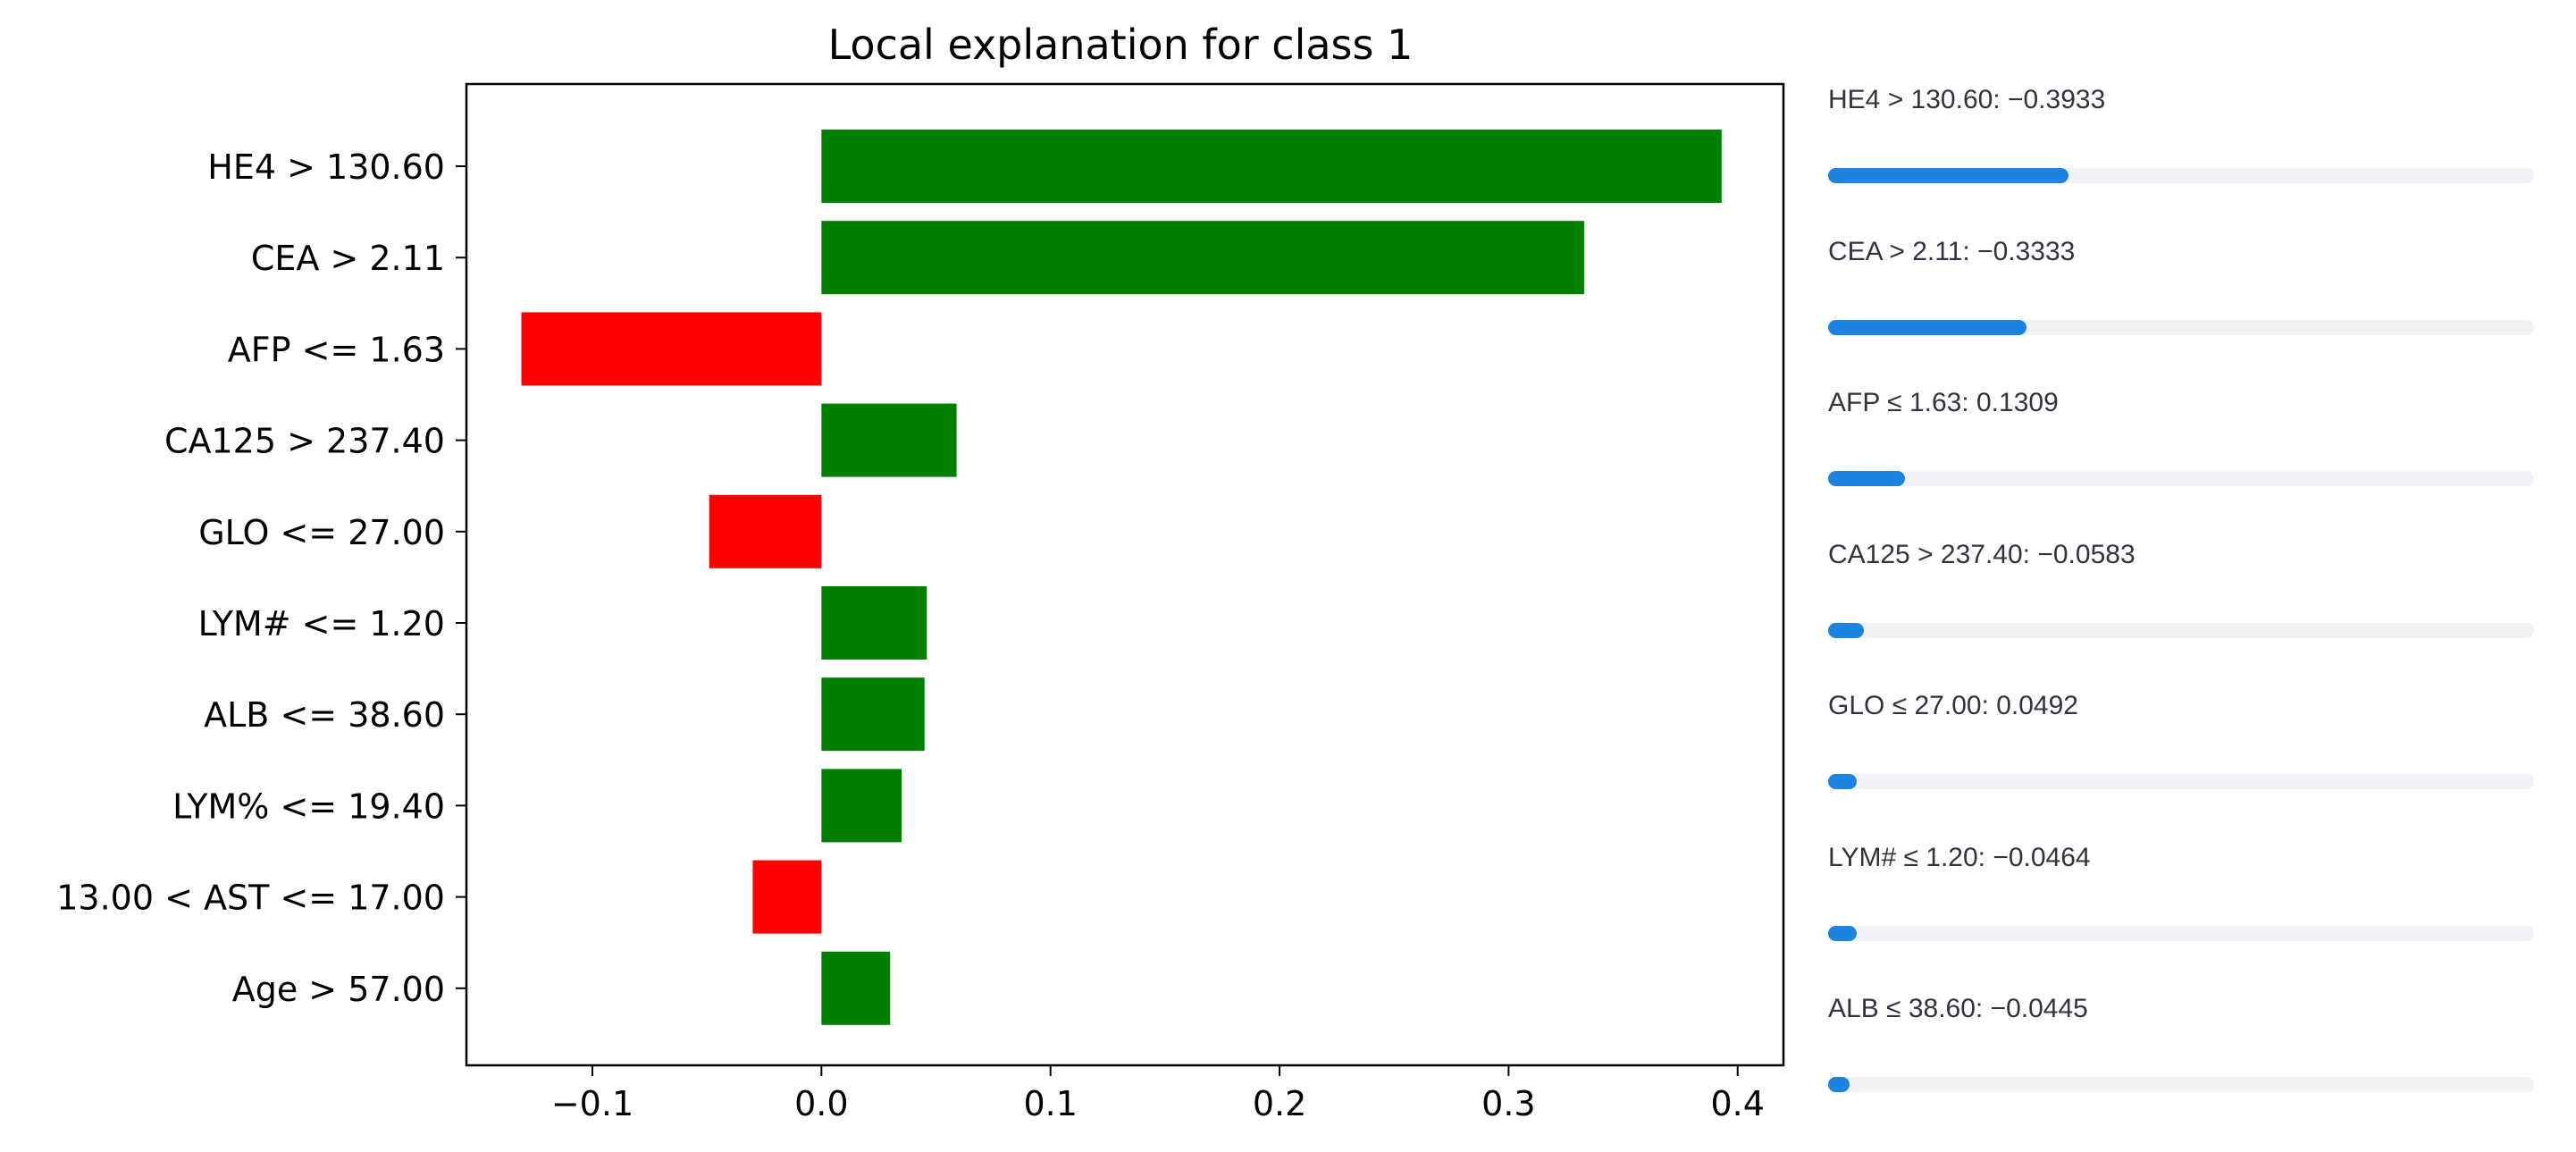 This screenshot has height=1152, width=2576. I want to click on y-tick-label: HE4 > 130.60, so click(326, 167).